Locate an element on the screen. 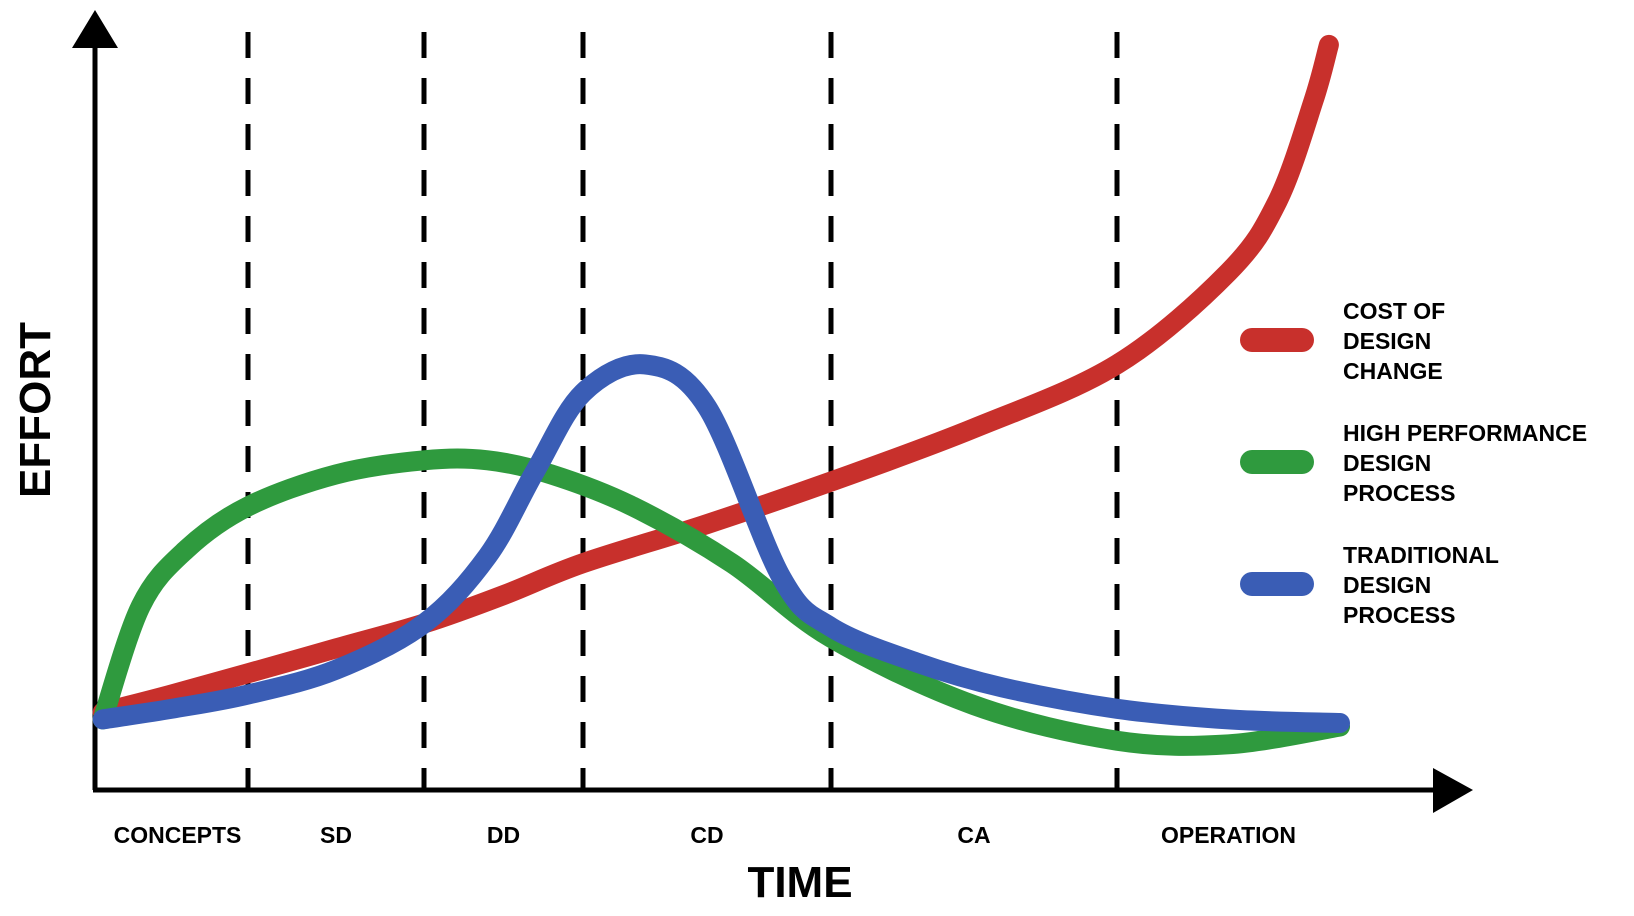 This screenshot has height=916, width=1634. phase-label-concepts: CONCEPTS is located at coordinates (178, 835).